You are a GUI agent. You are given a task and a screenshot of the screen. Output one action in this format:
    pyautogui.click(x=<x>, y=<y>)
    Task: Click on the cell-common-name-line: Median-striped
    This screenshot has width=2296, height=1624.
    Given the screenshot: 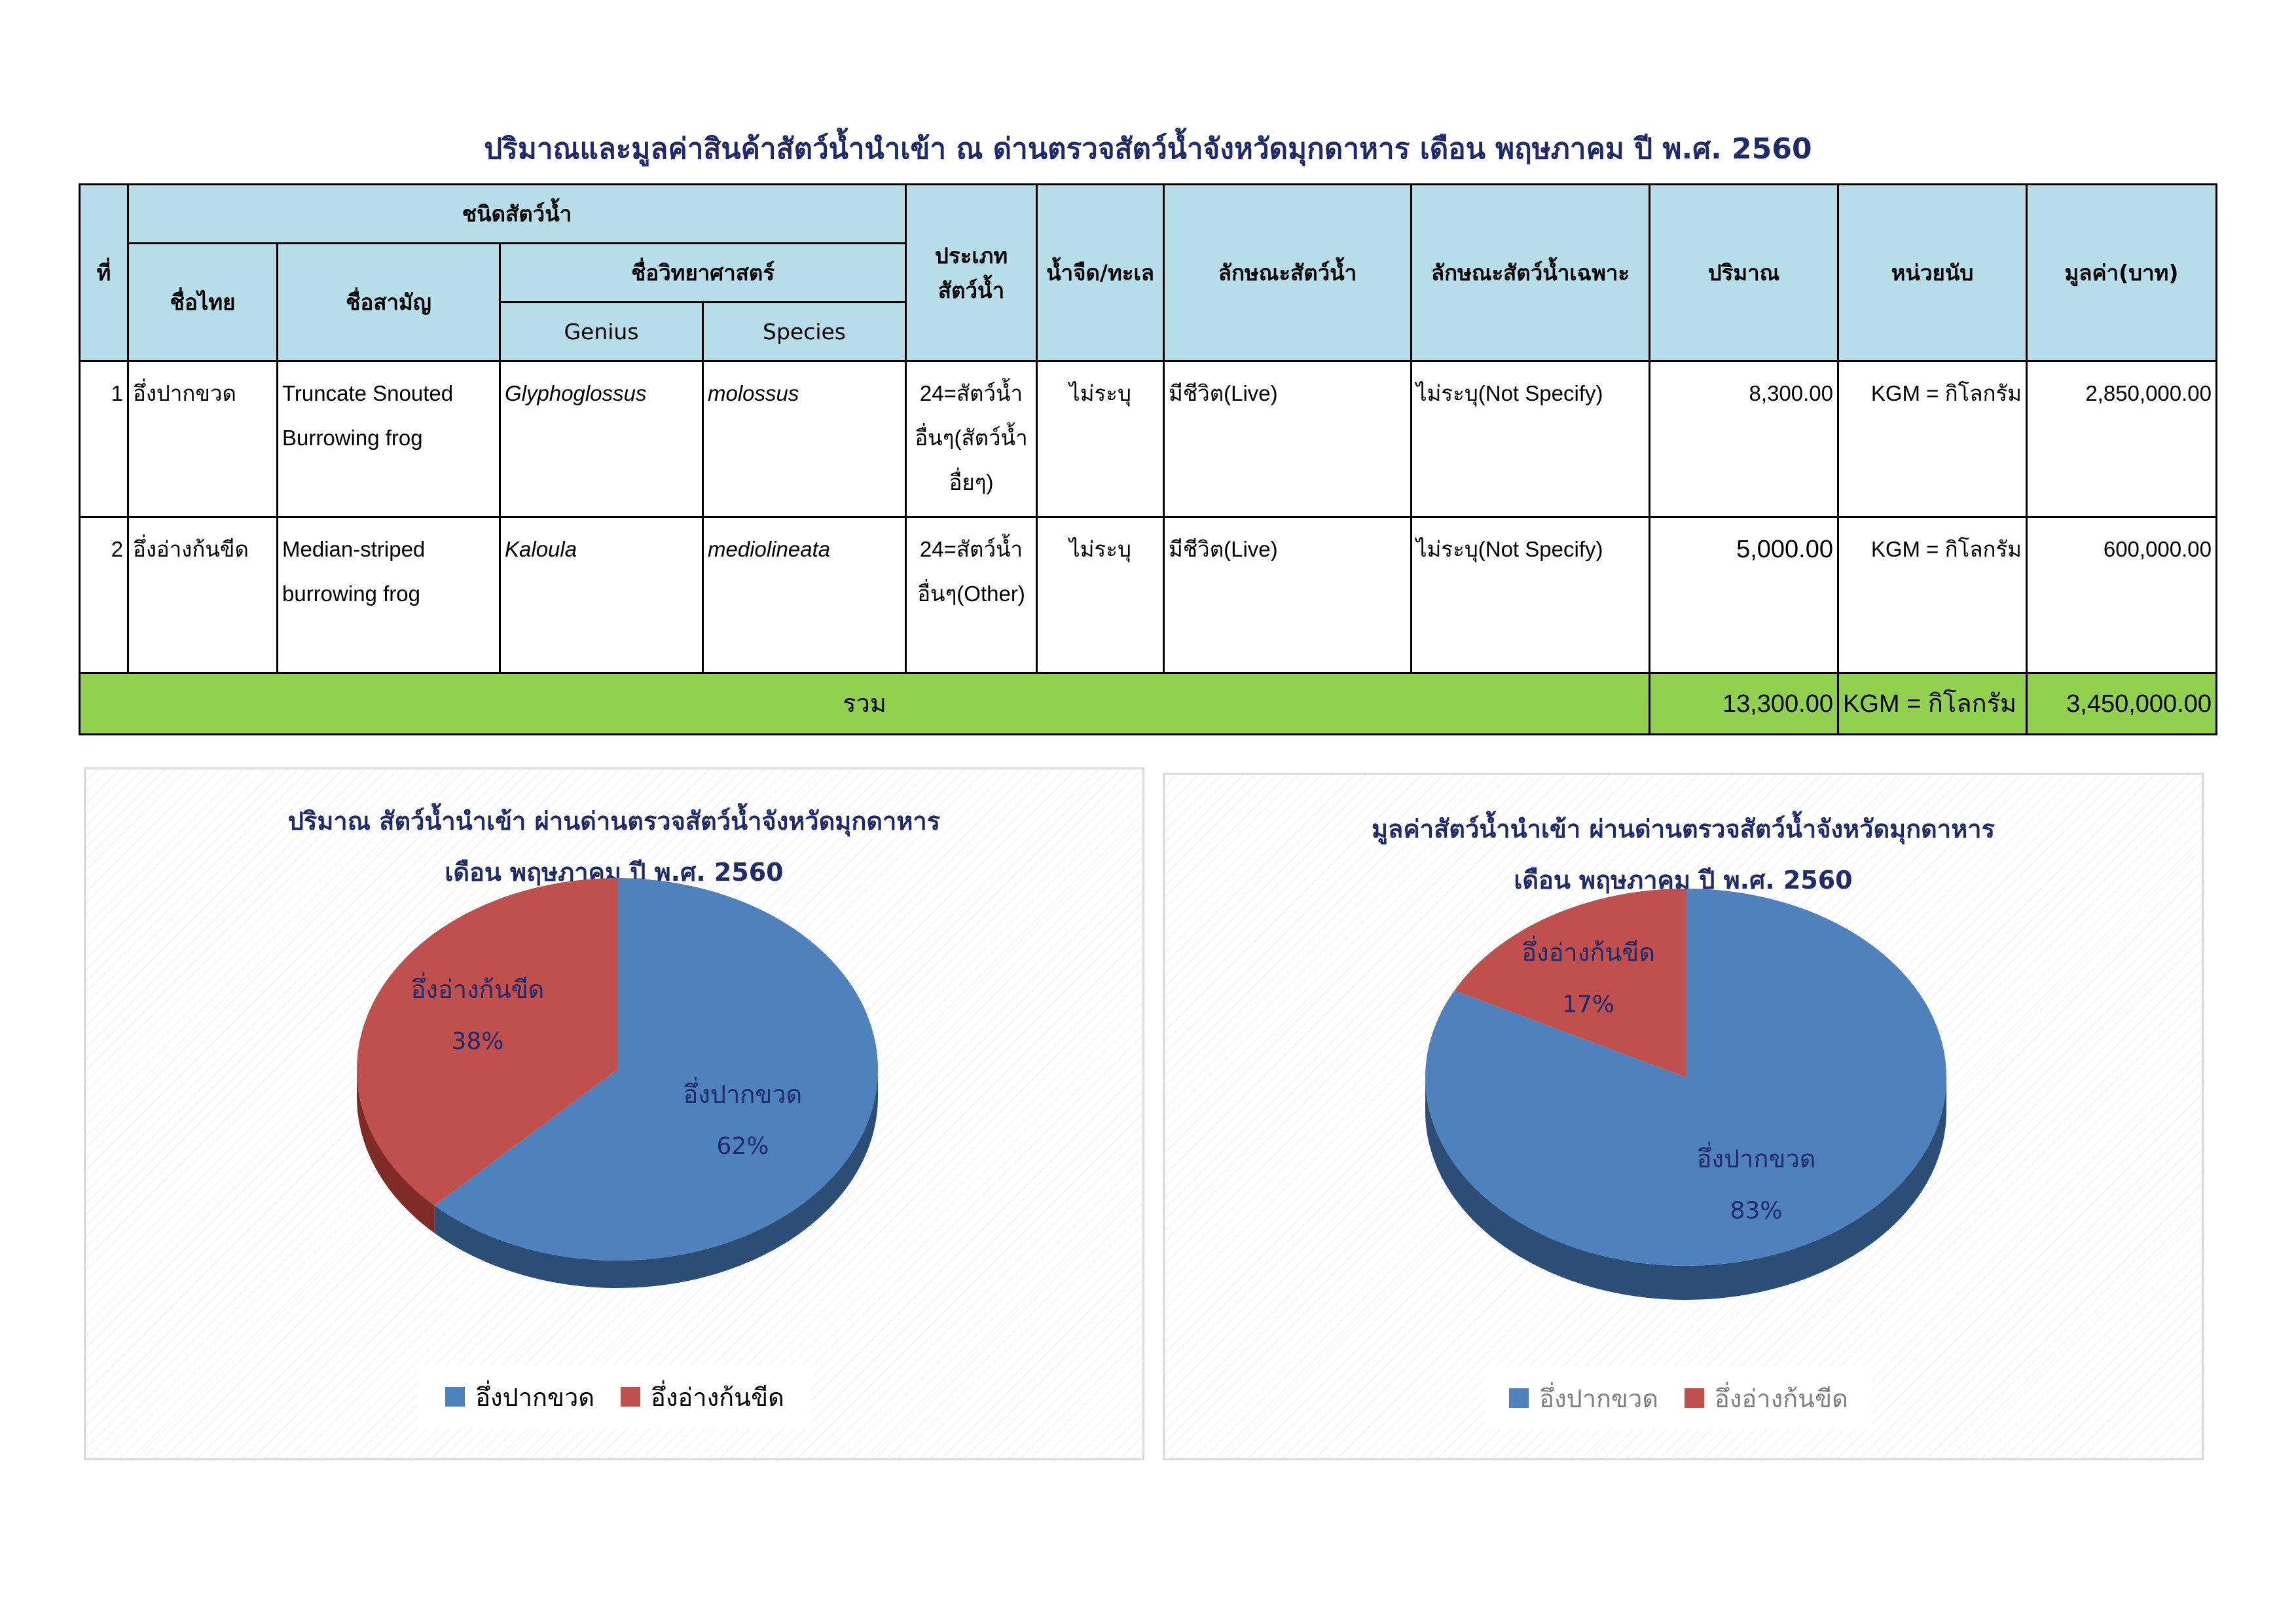 What is the action you would take?
    pyautogui.click(x=354, y=549)
    